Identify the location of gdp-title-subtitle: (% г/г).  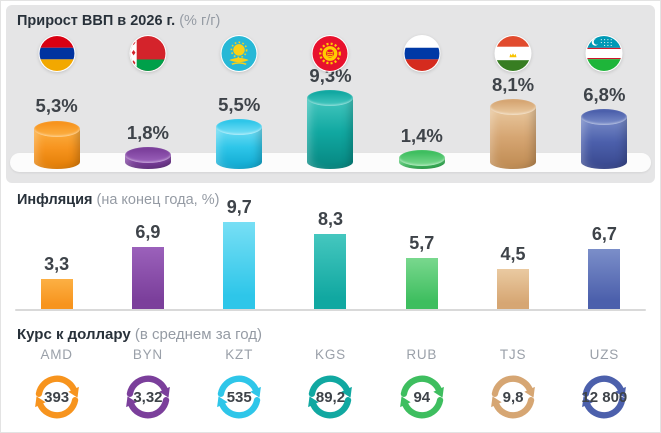
(200, 21).